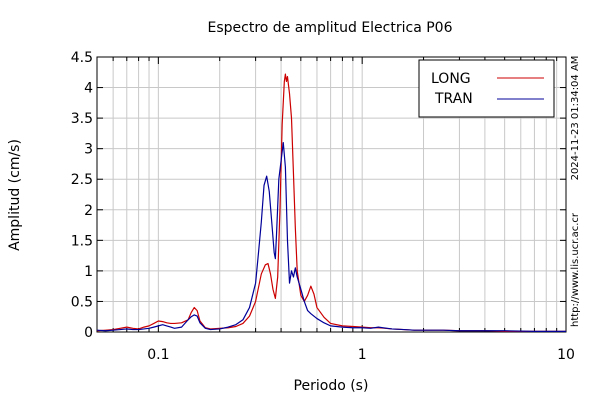 This screenshot has width=600, height=400. What do you see at coordinates (82, 180) in the screenshot?
I see `y-tick-label: 2.5` at bounding box center [82, 180].